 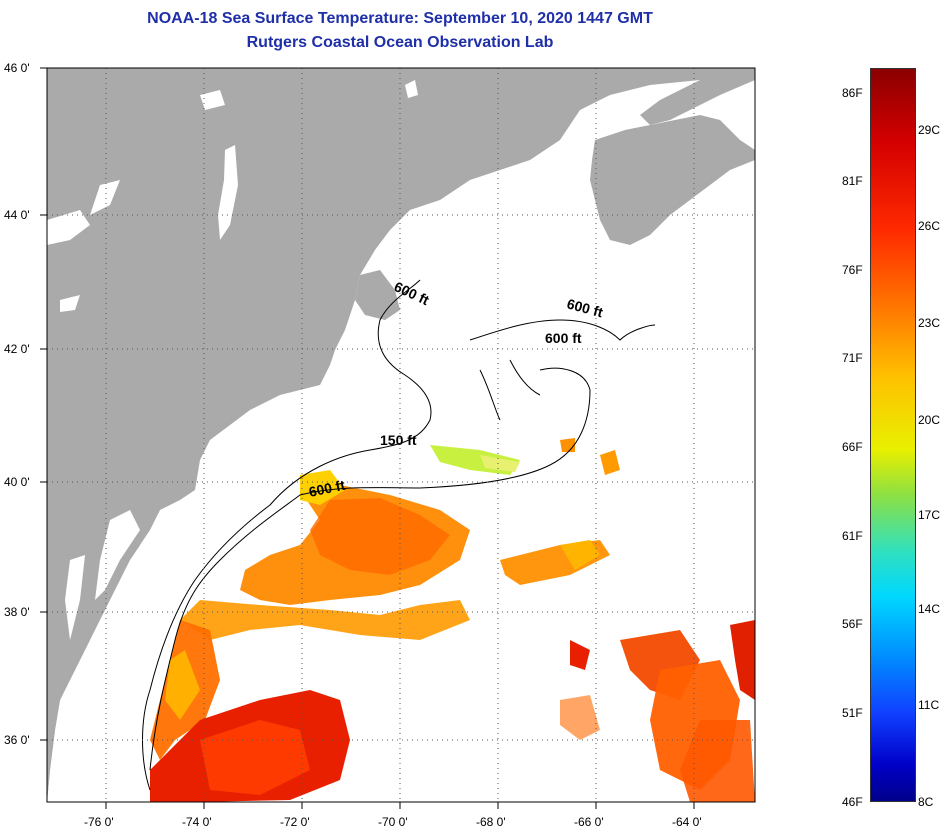 What do you see at coordinates (17, 612) in the screenshot?
I see `lat-label: 38 0'` at bounding box center [17, 612].